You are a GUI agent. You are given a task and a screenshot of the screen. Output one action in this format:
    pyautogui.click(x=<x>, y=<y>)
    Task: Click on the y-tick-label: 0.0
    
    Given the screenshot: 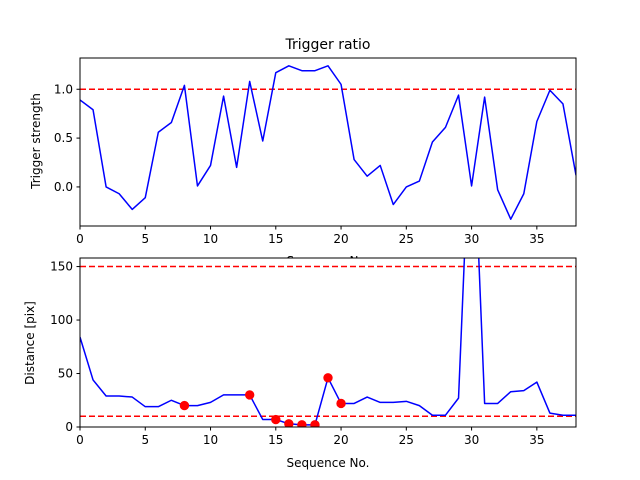 What is the action you would take?
    pyautogui.click(x=63, y=187)
    